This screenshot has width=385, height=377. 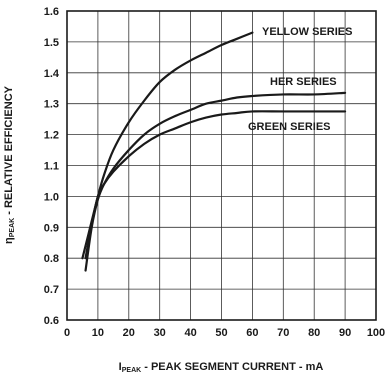 I want to click on y-tick-label: 0.8, so click(x=51, y=259).